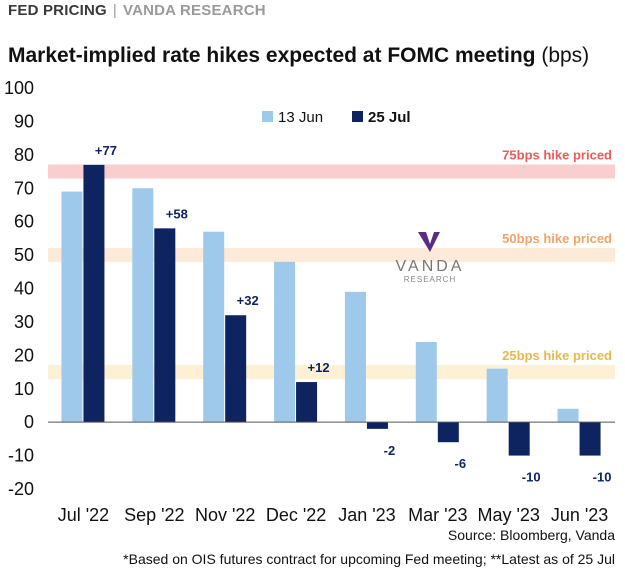 The height and width of the screenshot is (571, 625). What do you see at coordinates (429, 242) in the screenshot?
I see `vanda-logo-mark` at bounding box center [429, 242].